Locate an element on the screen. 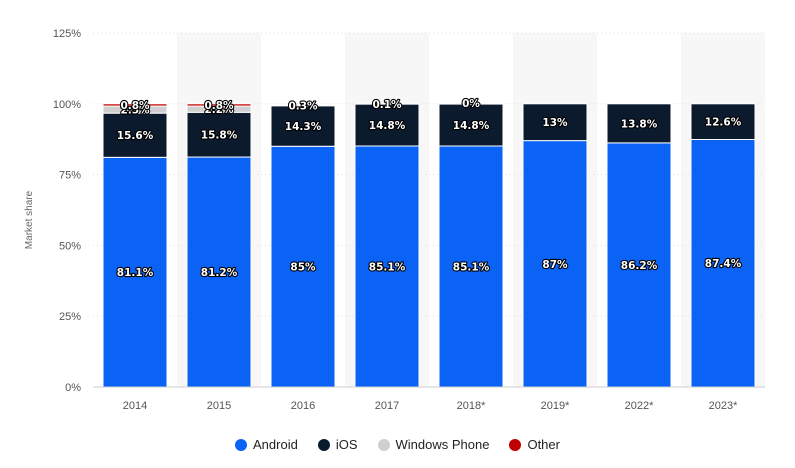 This screenshot has width=795, height=468. y-axis-label: Market share is located at coordinates (29, 219).